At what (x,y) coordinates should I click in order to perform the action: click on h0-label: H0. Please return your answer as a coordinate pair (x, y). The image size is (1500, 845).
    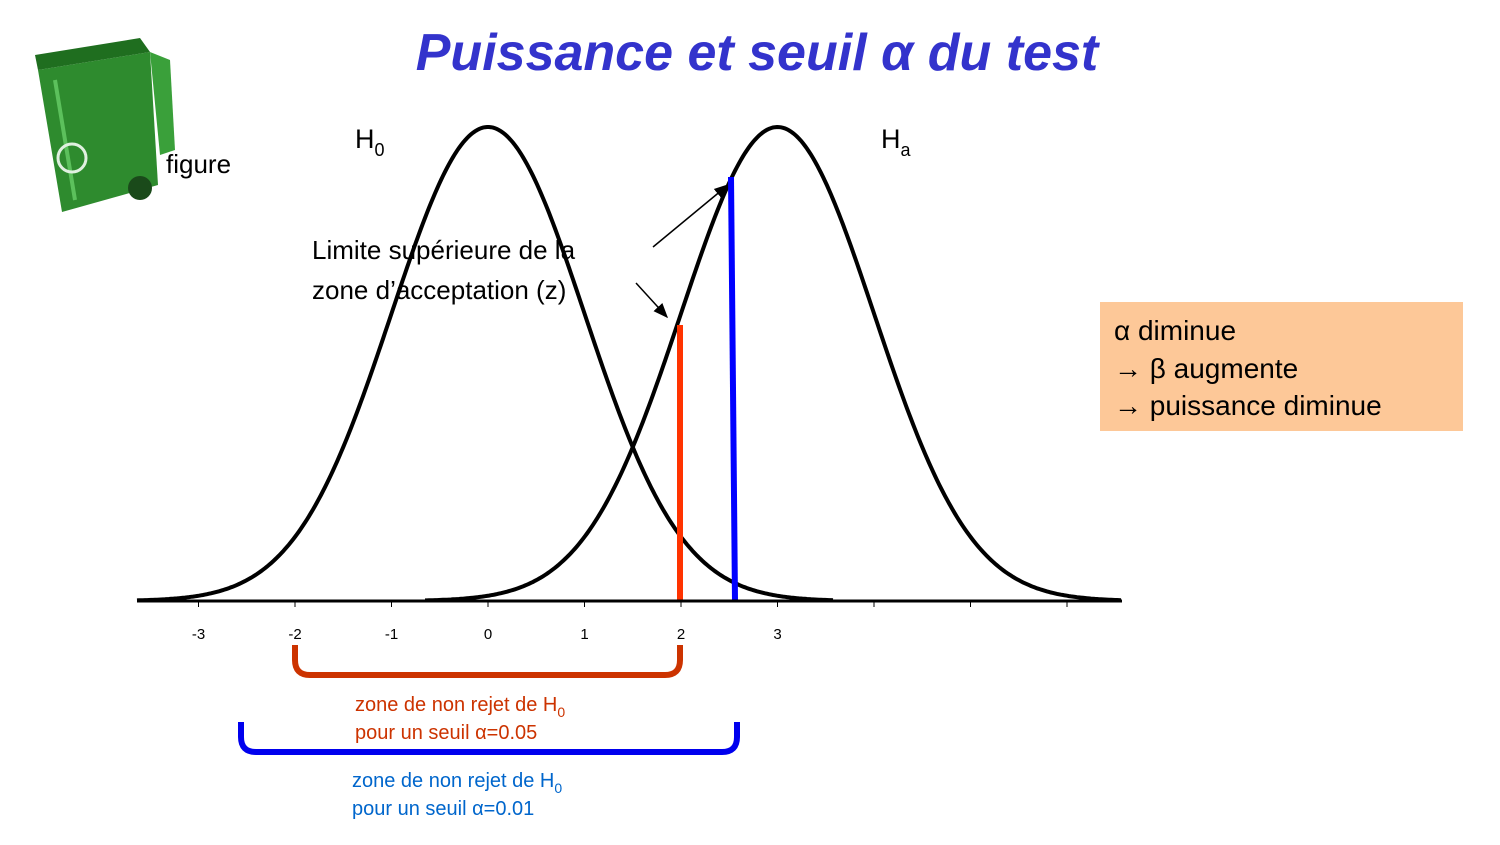
    Looking at the image, I should click on (370, 142).